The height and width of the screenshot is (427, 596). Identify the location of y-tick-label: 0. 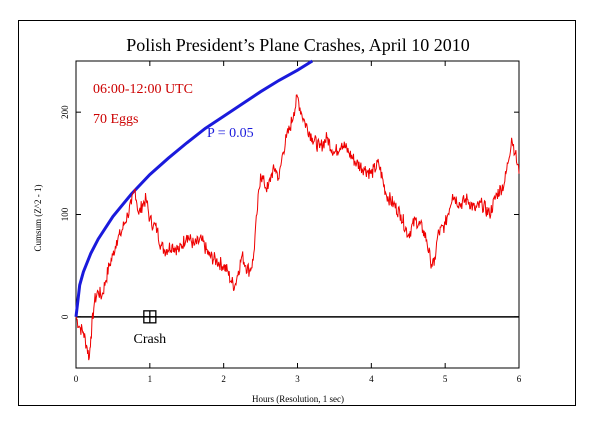
(65, 316).